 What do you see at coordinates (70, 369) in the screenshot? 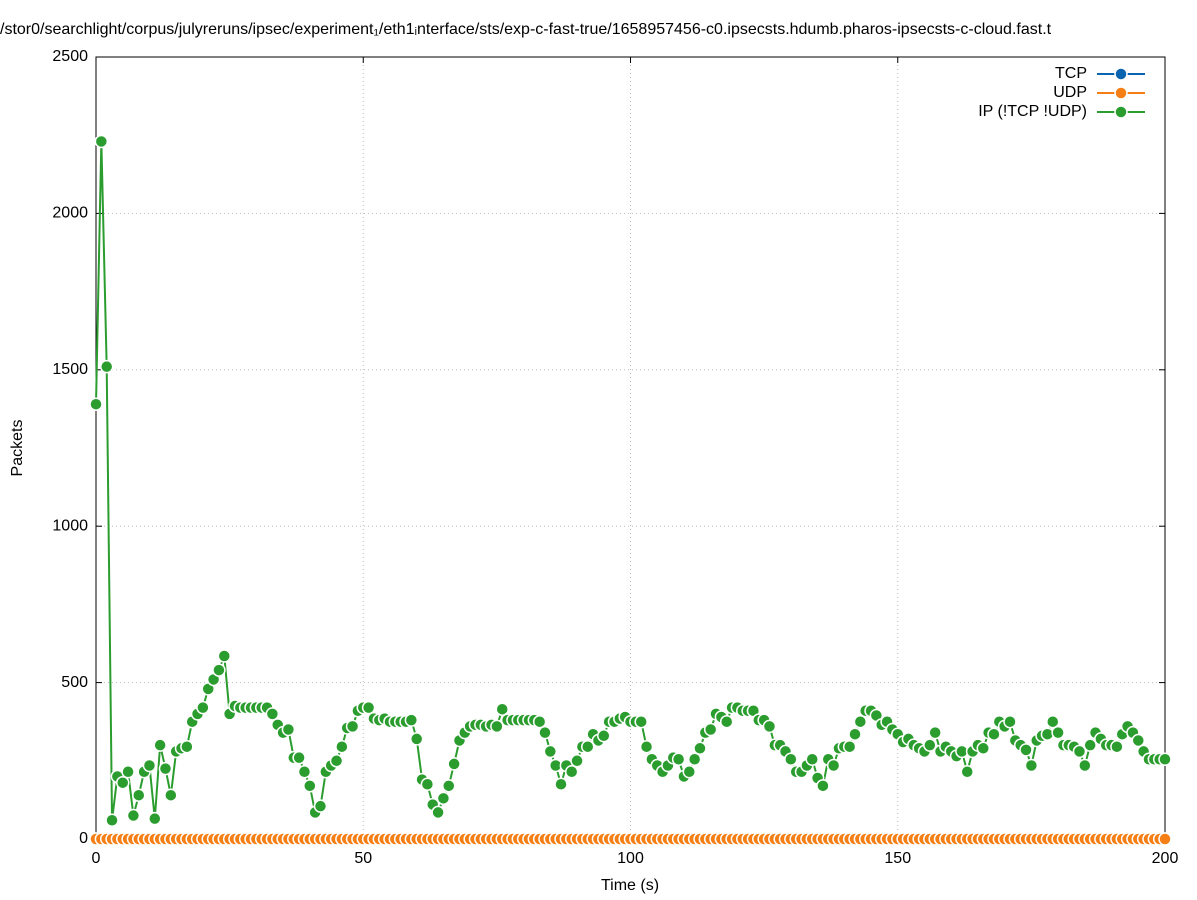
I see `y-tick-label: 1500` at bounding box center [70, 369].